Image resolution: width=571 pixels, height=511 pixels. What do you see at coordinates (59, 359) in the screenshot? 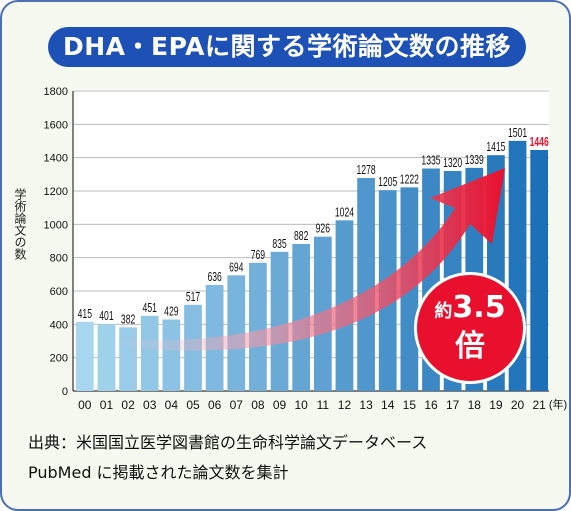
I see `y-tick-label: 200` at bounding box center [59, 359].